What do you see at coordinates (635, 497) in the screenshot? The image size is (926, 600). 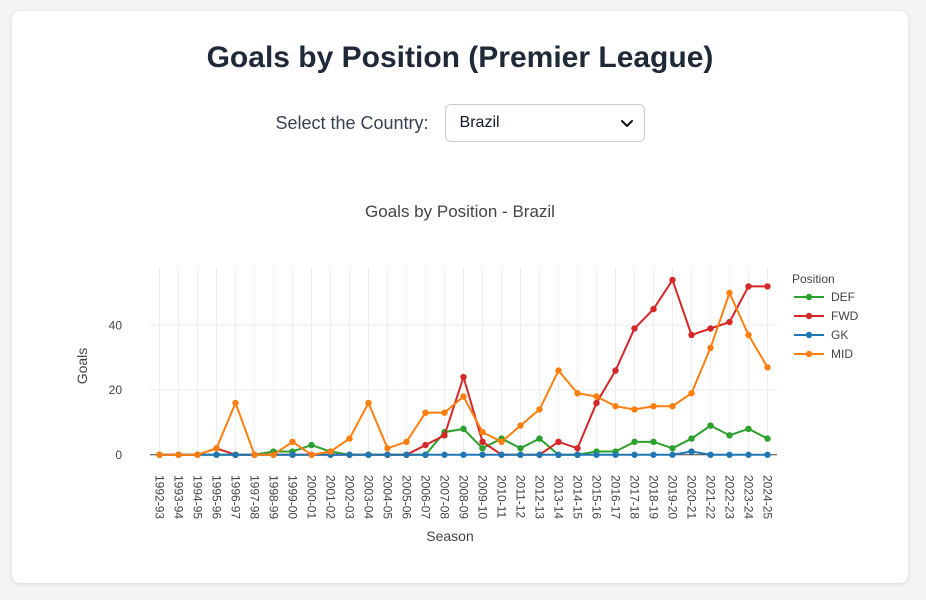 I see `x-tick-label: 2017-18` at bounding box center [635, 497].